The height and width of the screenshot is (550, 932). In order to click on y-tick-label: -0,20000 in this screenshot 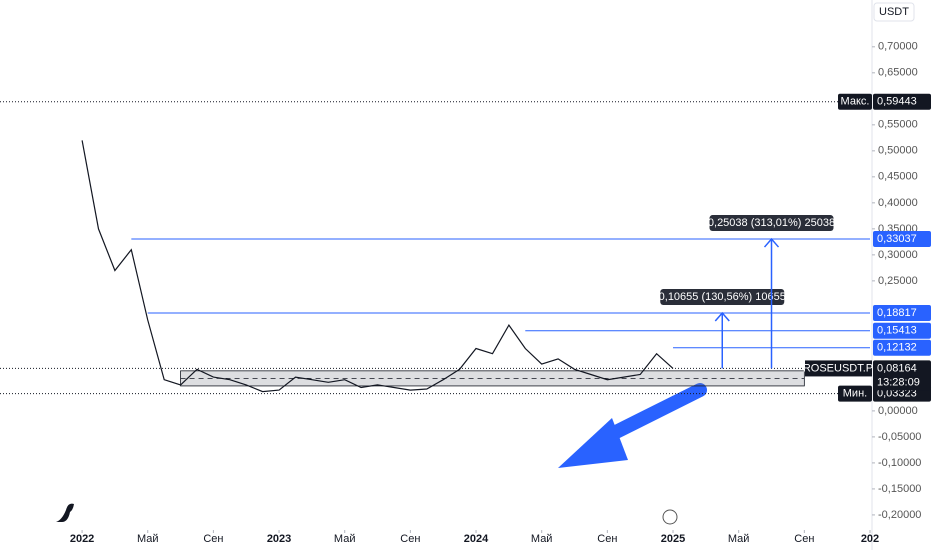, I will do `click(899, 515)`.